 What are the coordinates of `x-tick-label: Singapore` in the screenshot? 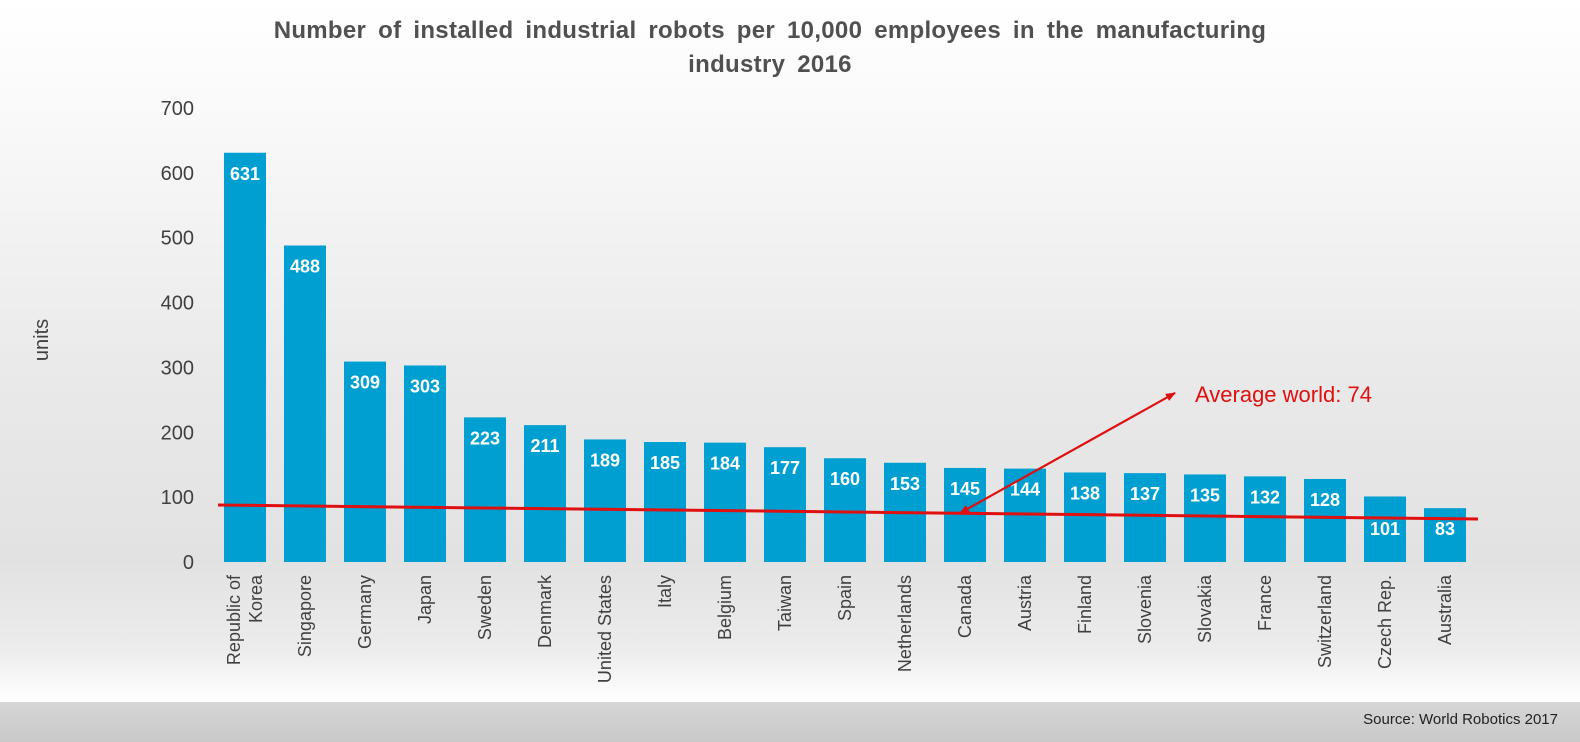 It's located at (305, 616).